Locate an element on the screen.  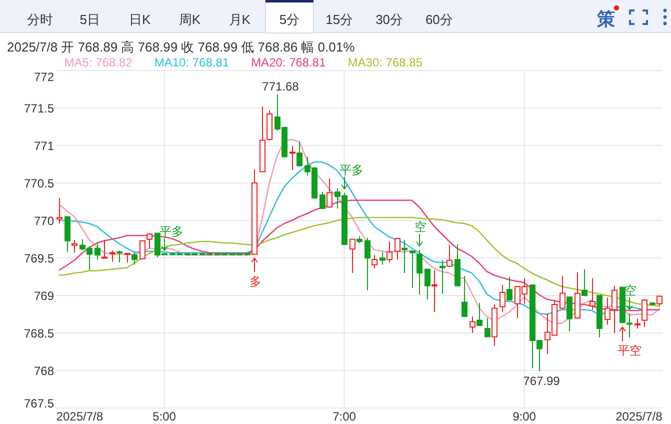
text: 分时 is located at coordinates (40, 19).